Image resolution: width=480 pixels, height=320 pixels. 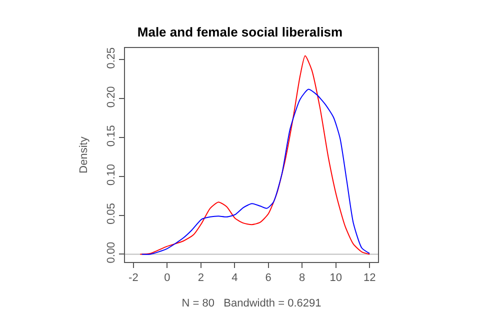 I want to click on y-tick-label: 0.10, so click(x=112, y=175).